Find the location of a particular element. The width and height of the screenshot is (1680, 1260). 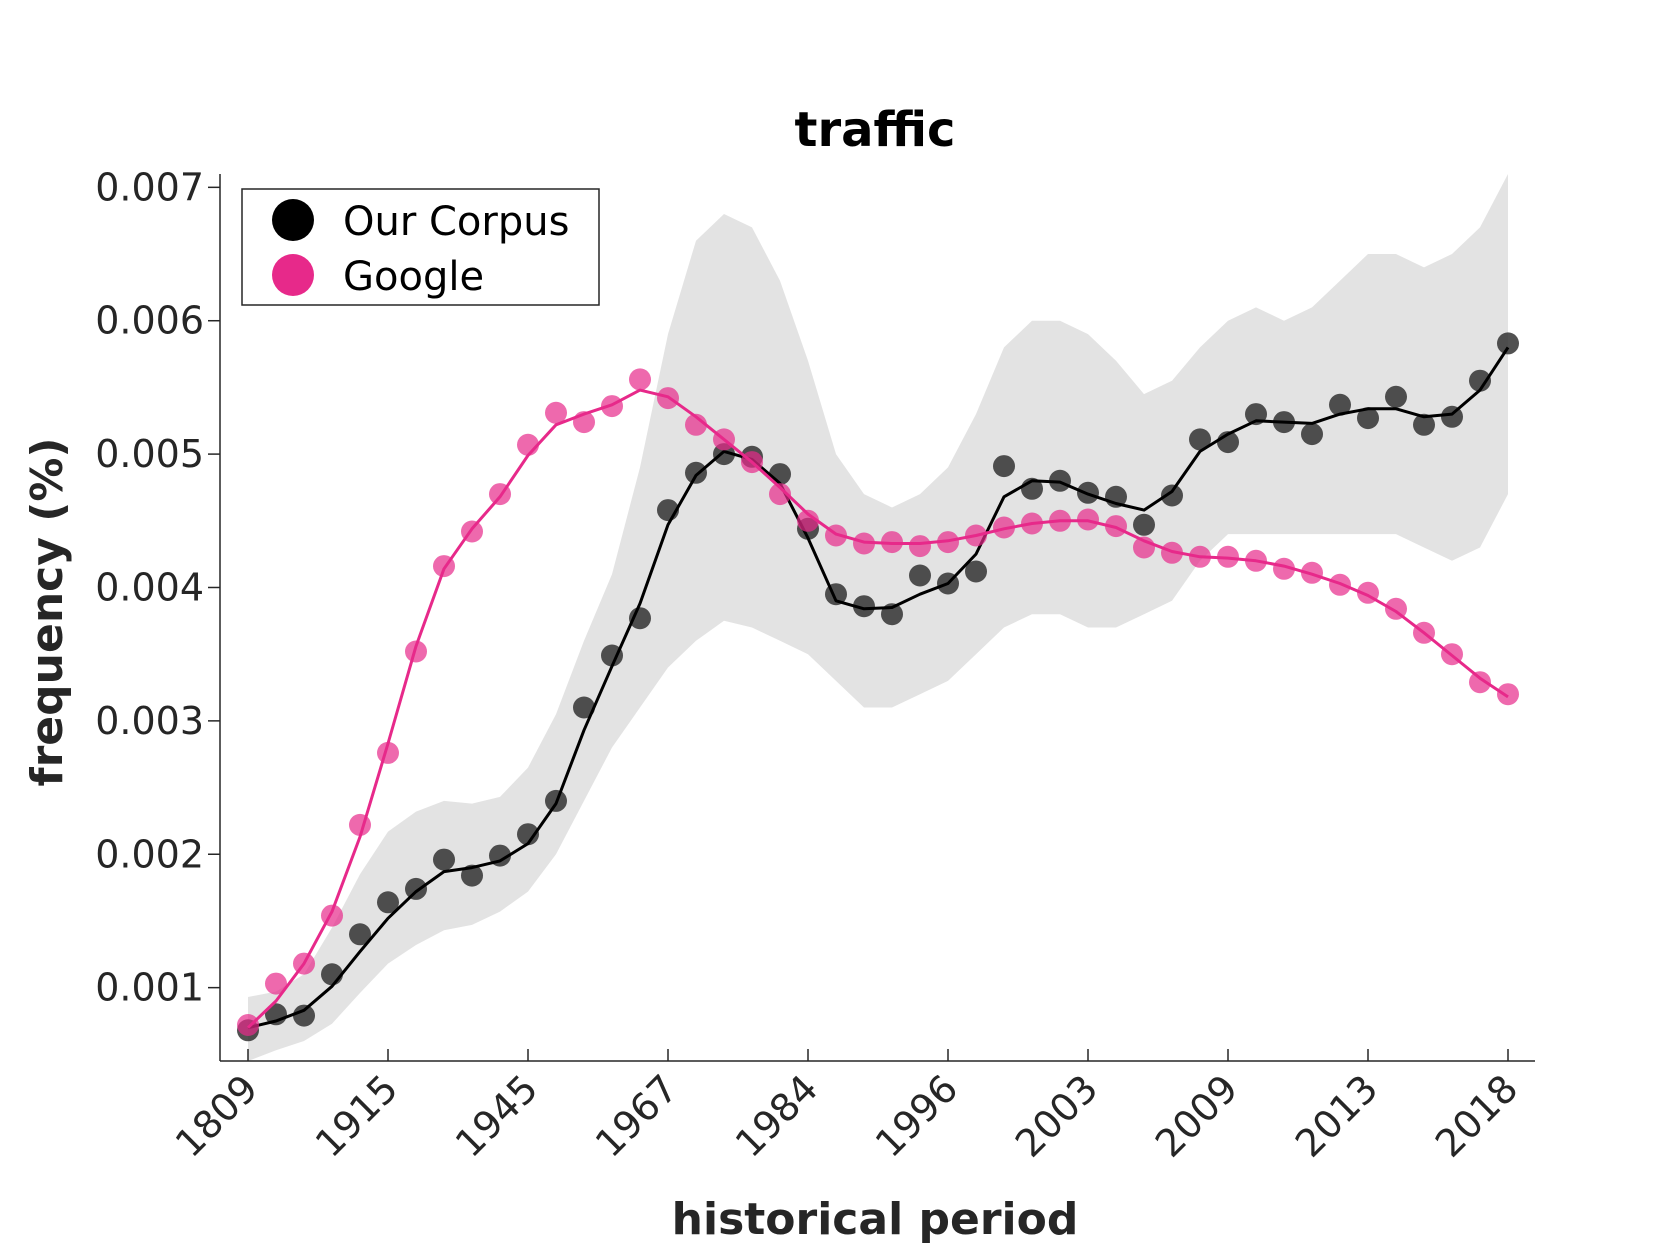

legend-label-google: Google is located at coordinates (413, 277).